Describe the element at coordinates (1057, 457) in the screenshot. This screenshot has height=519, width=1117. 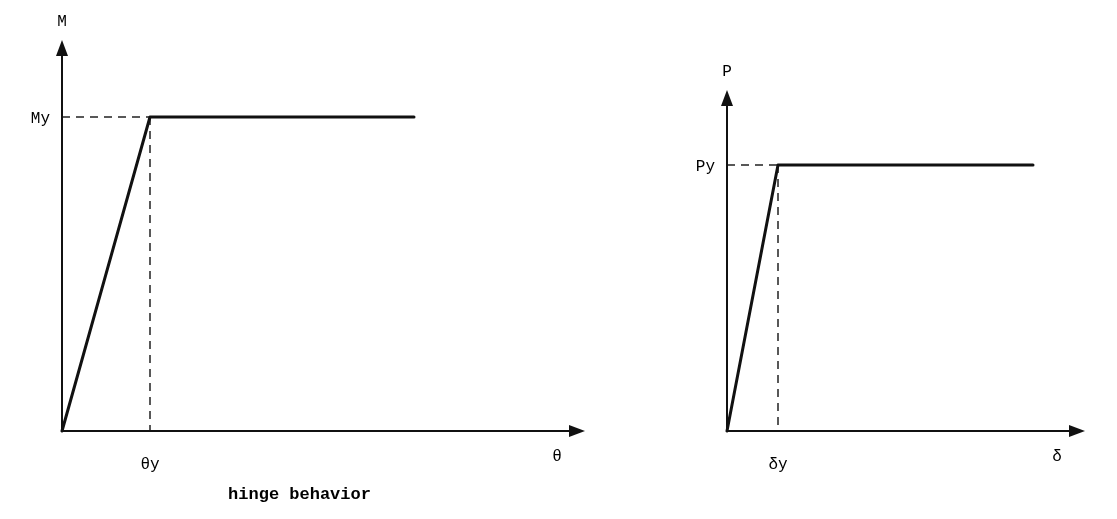
I see `x-axis-title: δ` at that location.